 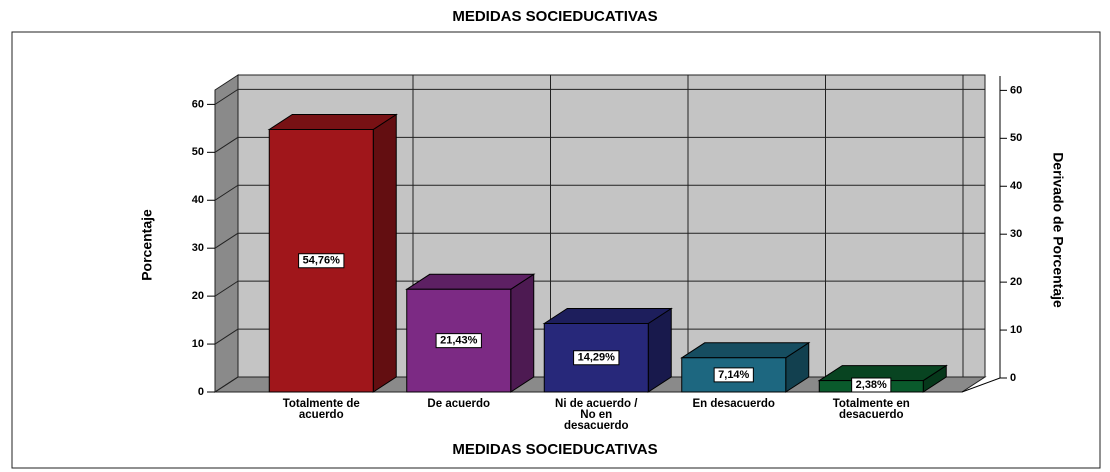 What do you see at coordinates (1058, 230) in the screenshot?
I see `y2-axis-title: Derivado de Porcentaje` at bounding box center [1058, 230].